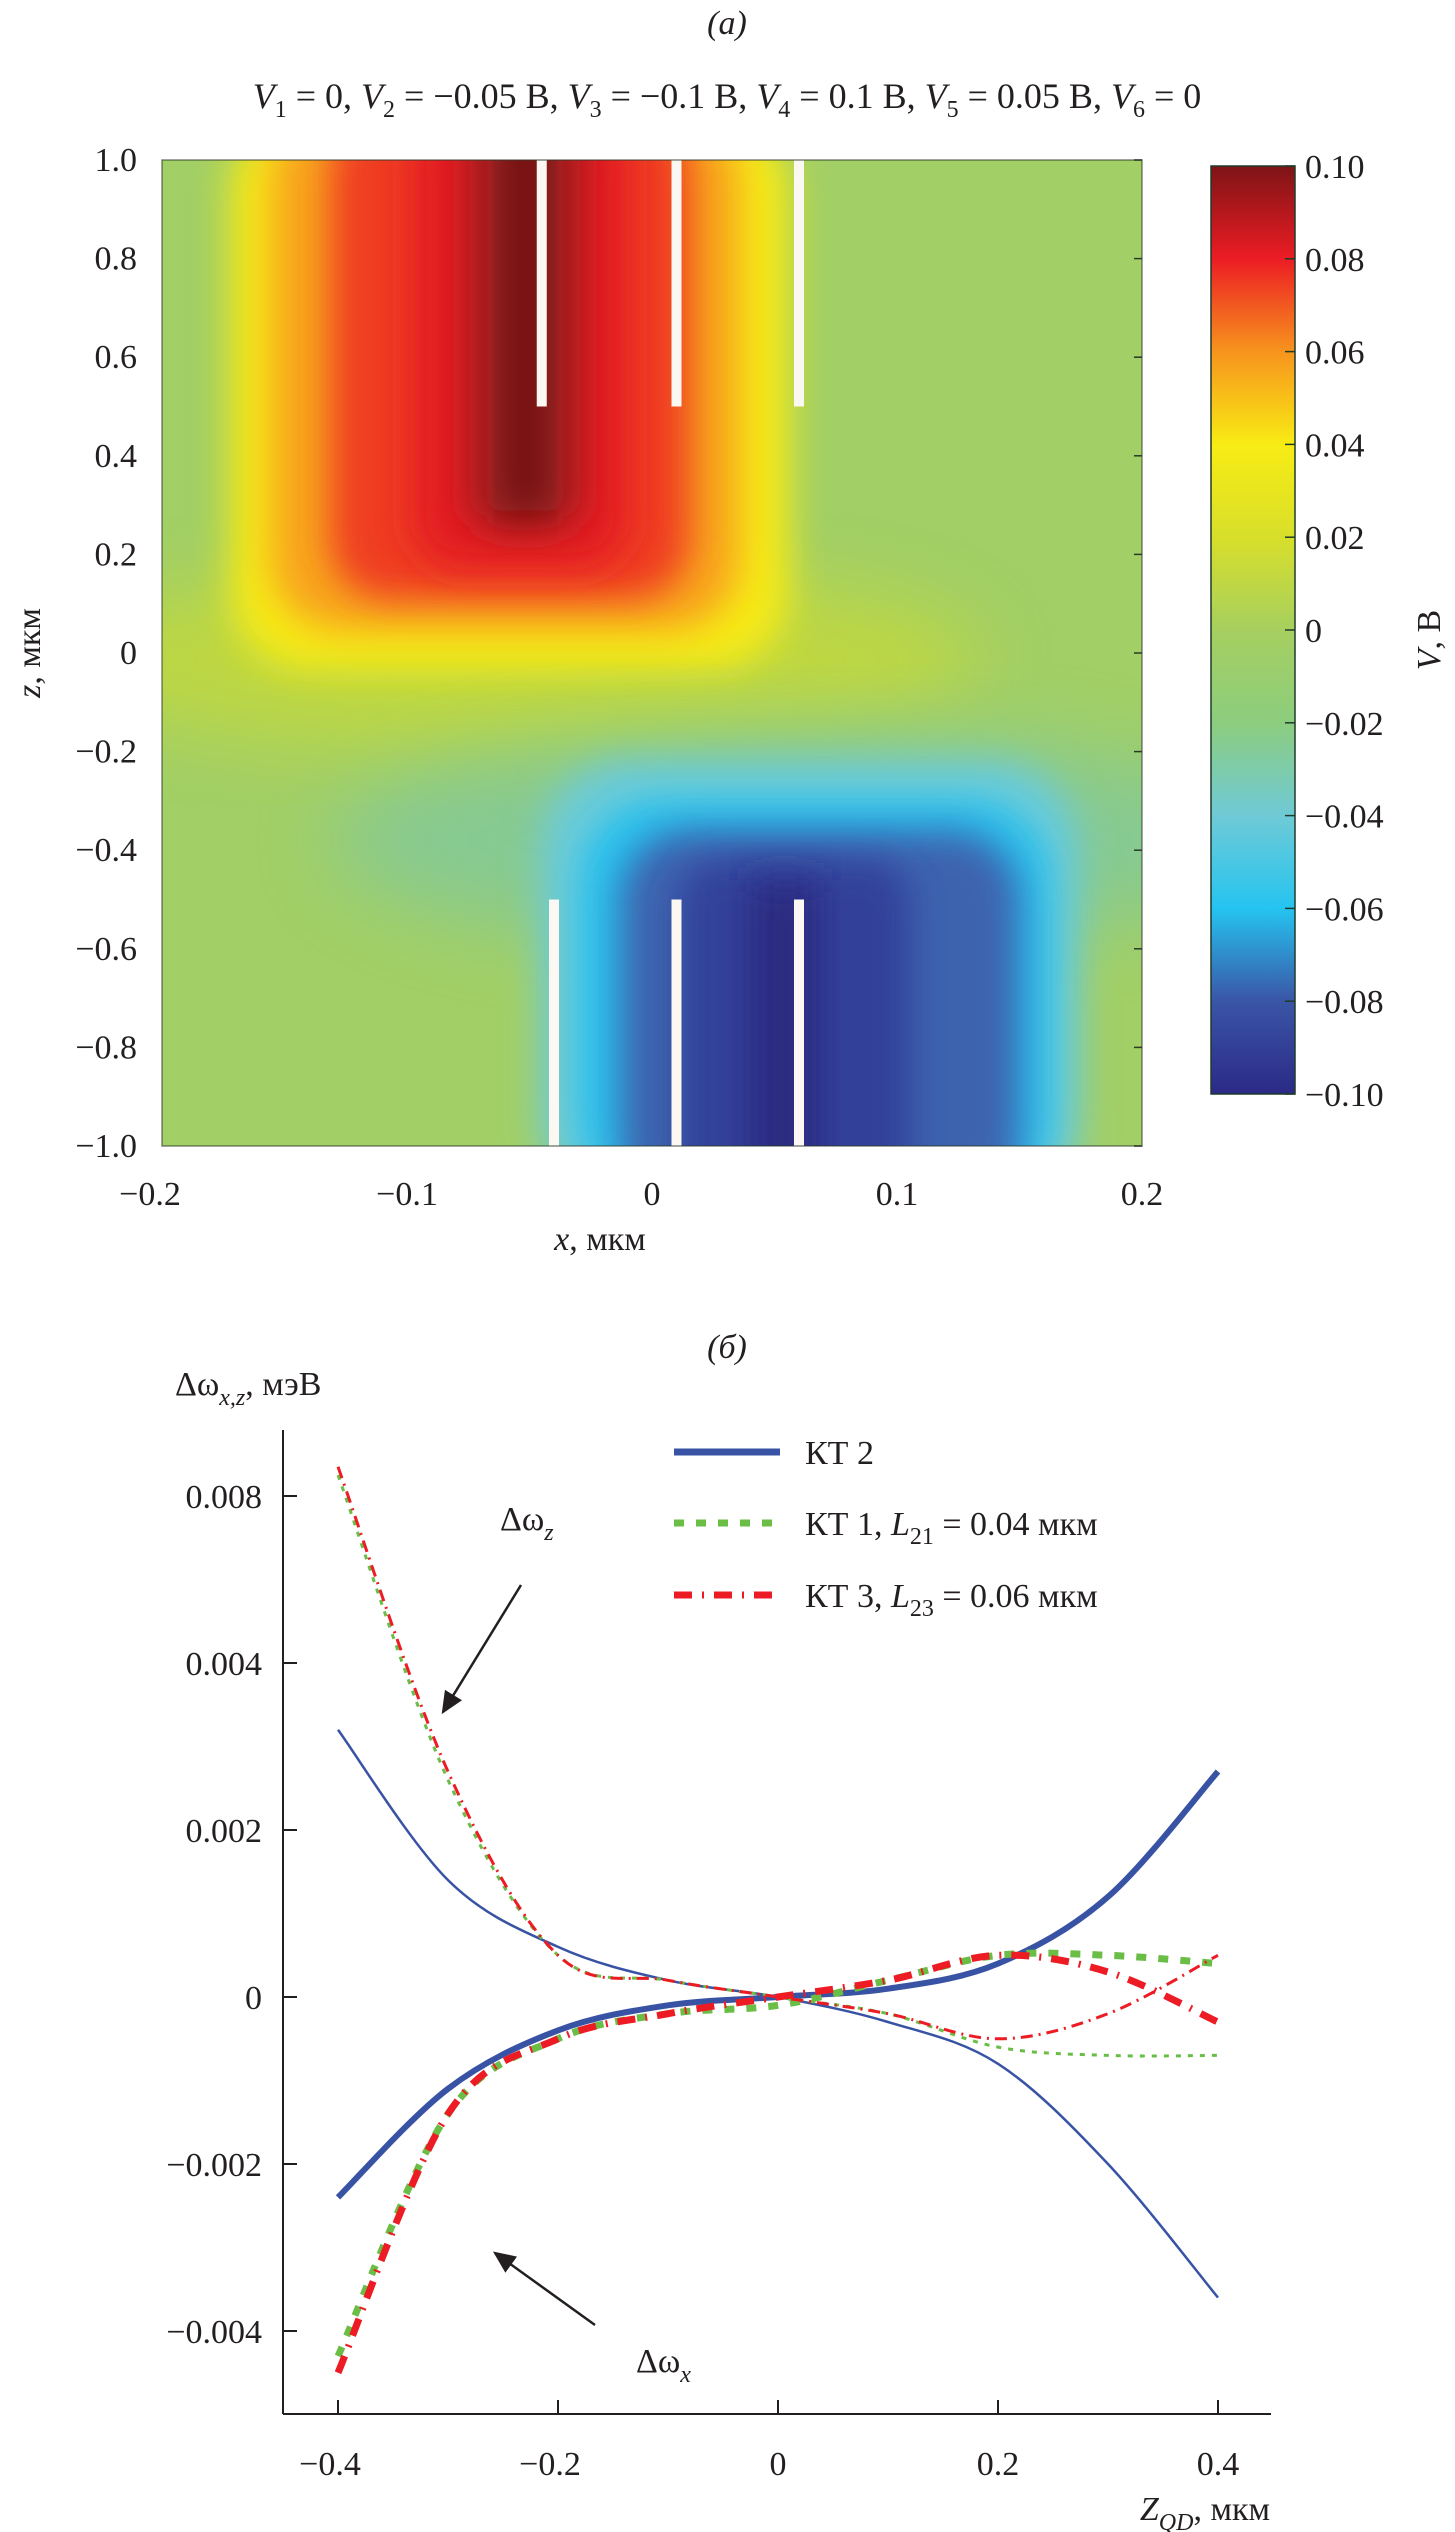 This screenshot has height=2532, width=1455. What do you see at coordinates (248, 1388) in the screenshot?
I see `panel-b-ylabel: Δωx,z, мэВ` at bounding box center [248, 1388].